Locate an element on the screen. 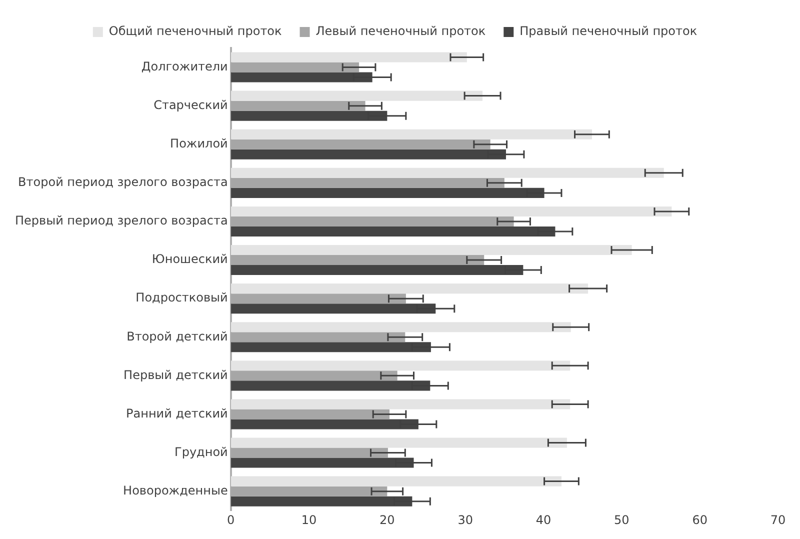  y-tick-label: Пожилой is located at coordinates (199, 143).